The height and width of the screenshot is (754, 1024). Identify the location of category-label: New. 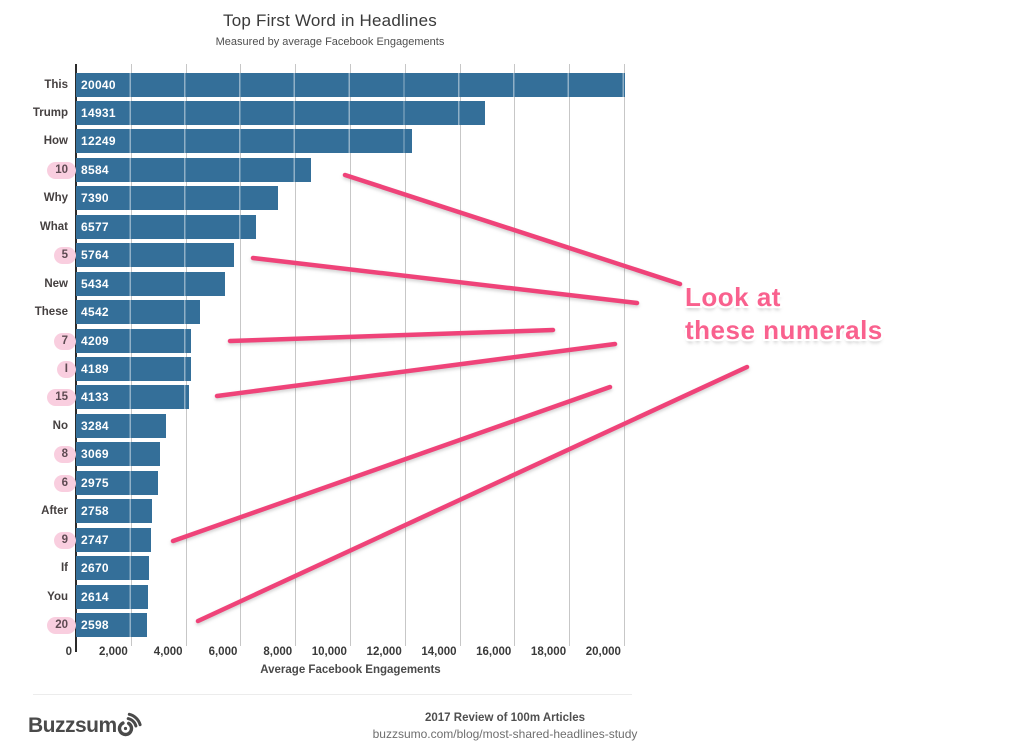
(56, 283).